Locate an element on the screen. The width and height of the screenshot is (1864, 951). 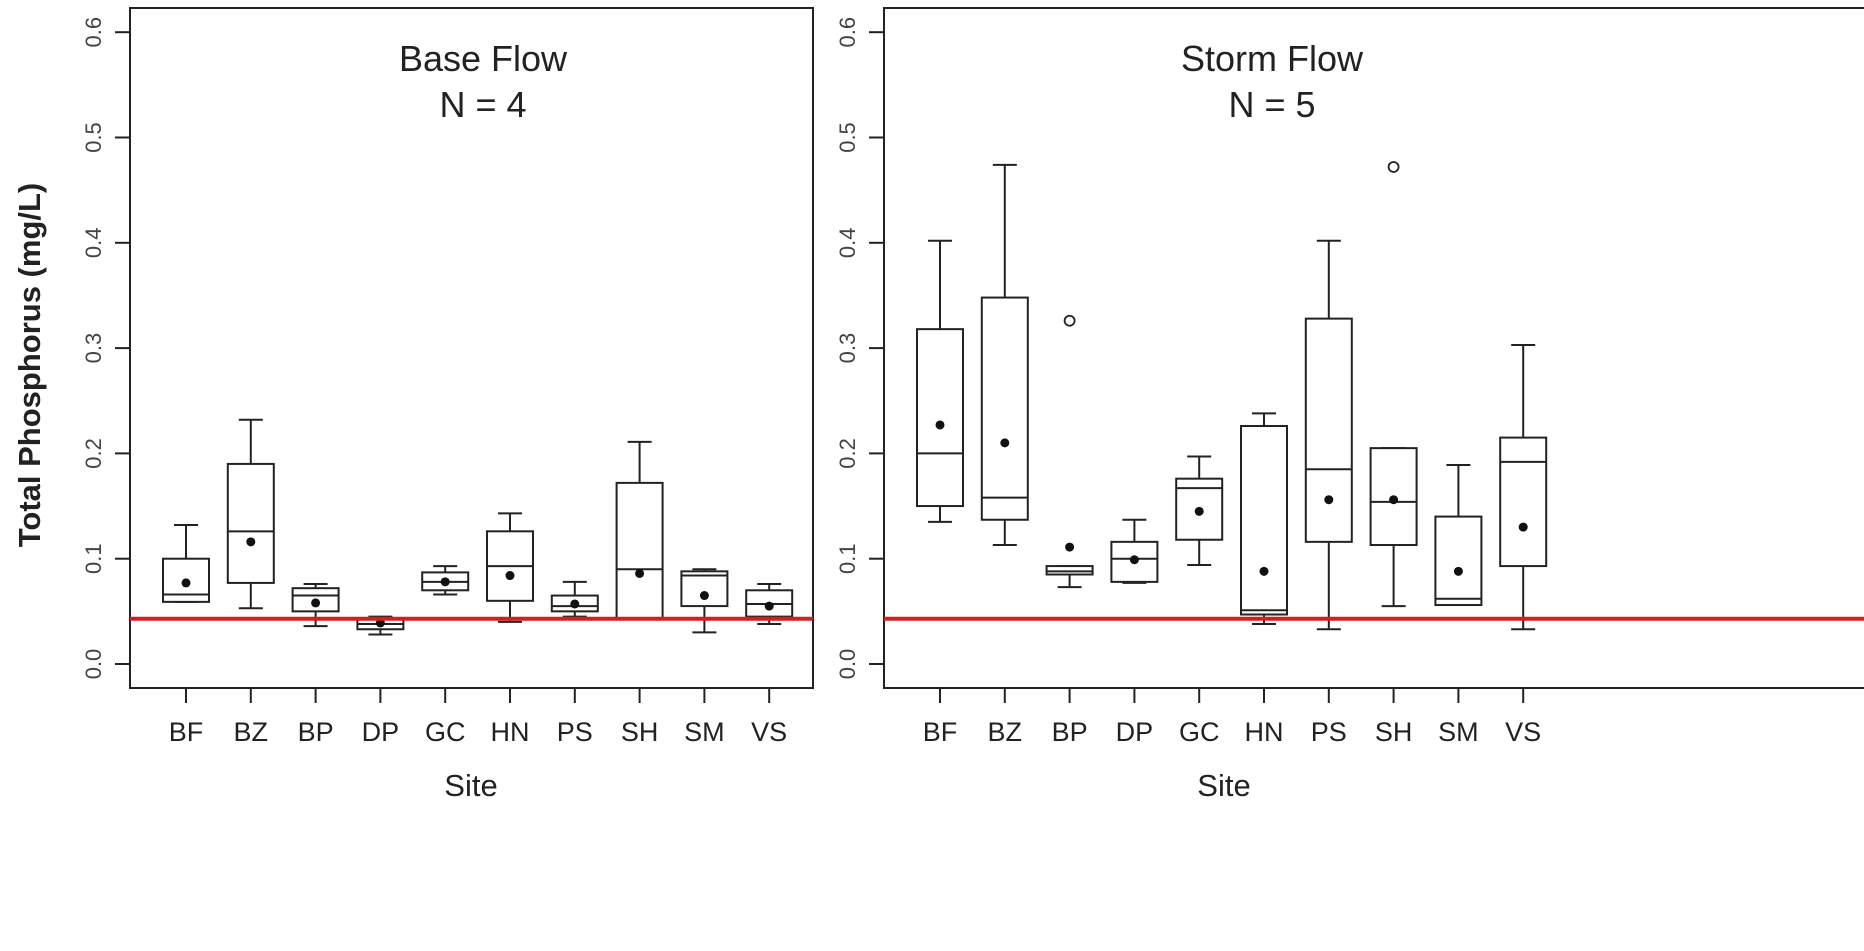
y-axis-title: Total Phosphorus (mg/L) is located at coordinates (29, 365).